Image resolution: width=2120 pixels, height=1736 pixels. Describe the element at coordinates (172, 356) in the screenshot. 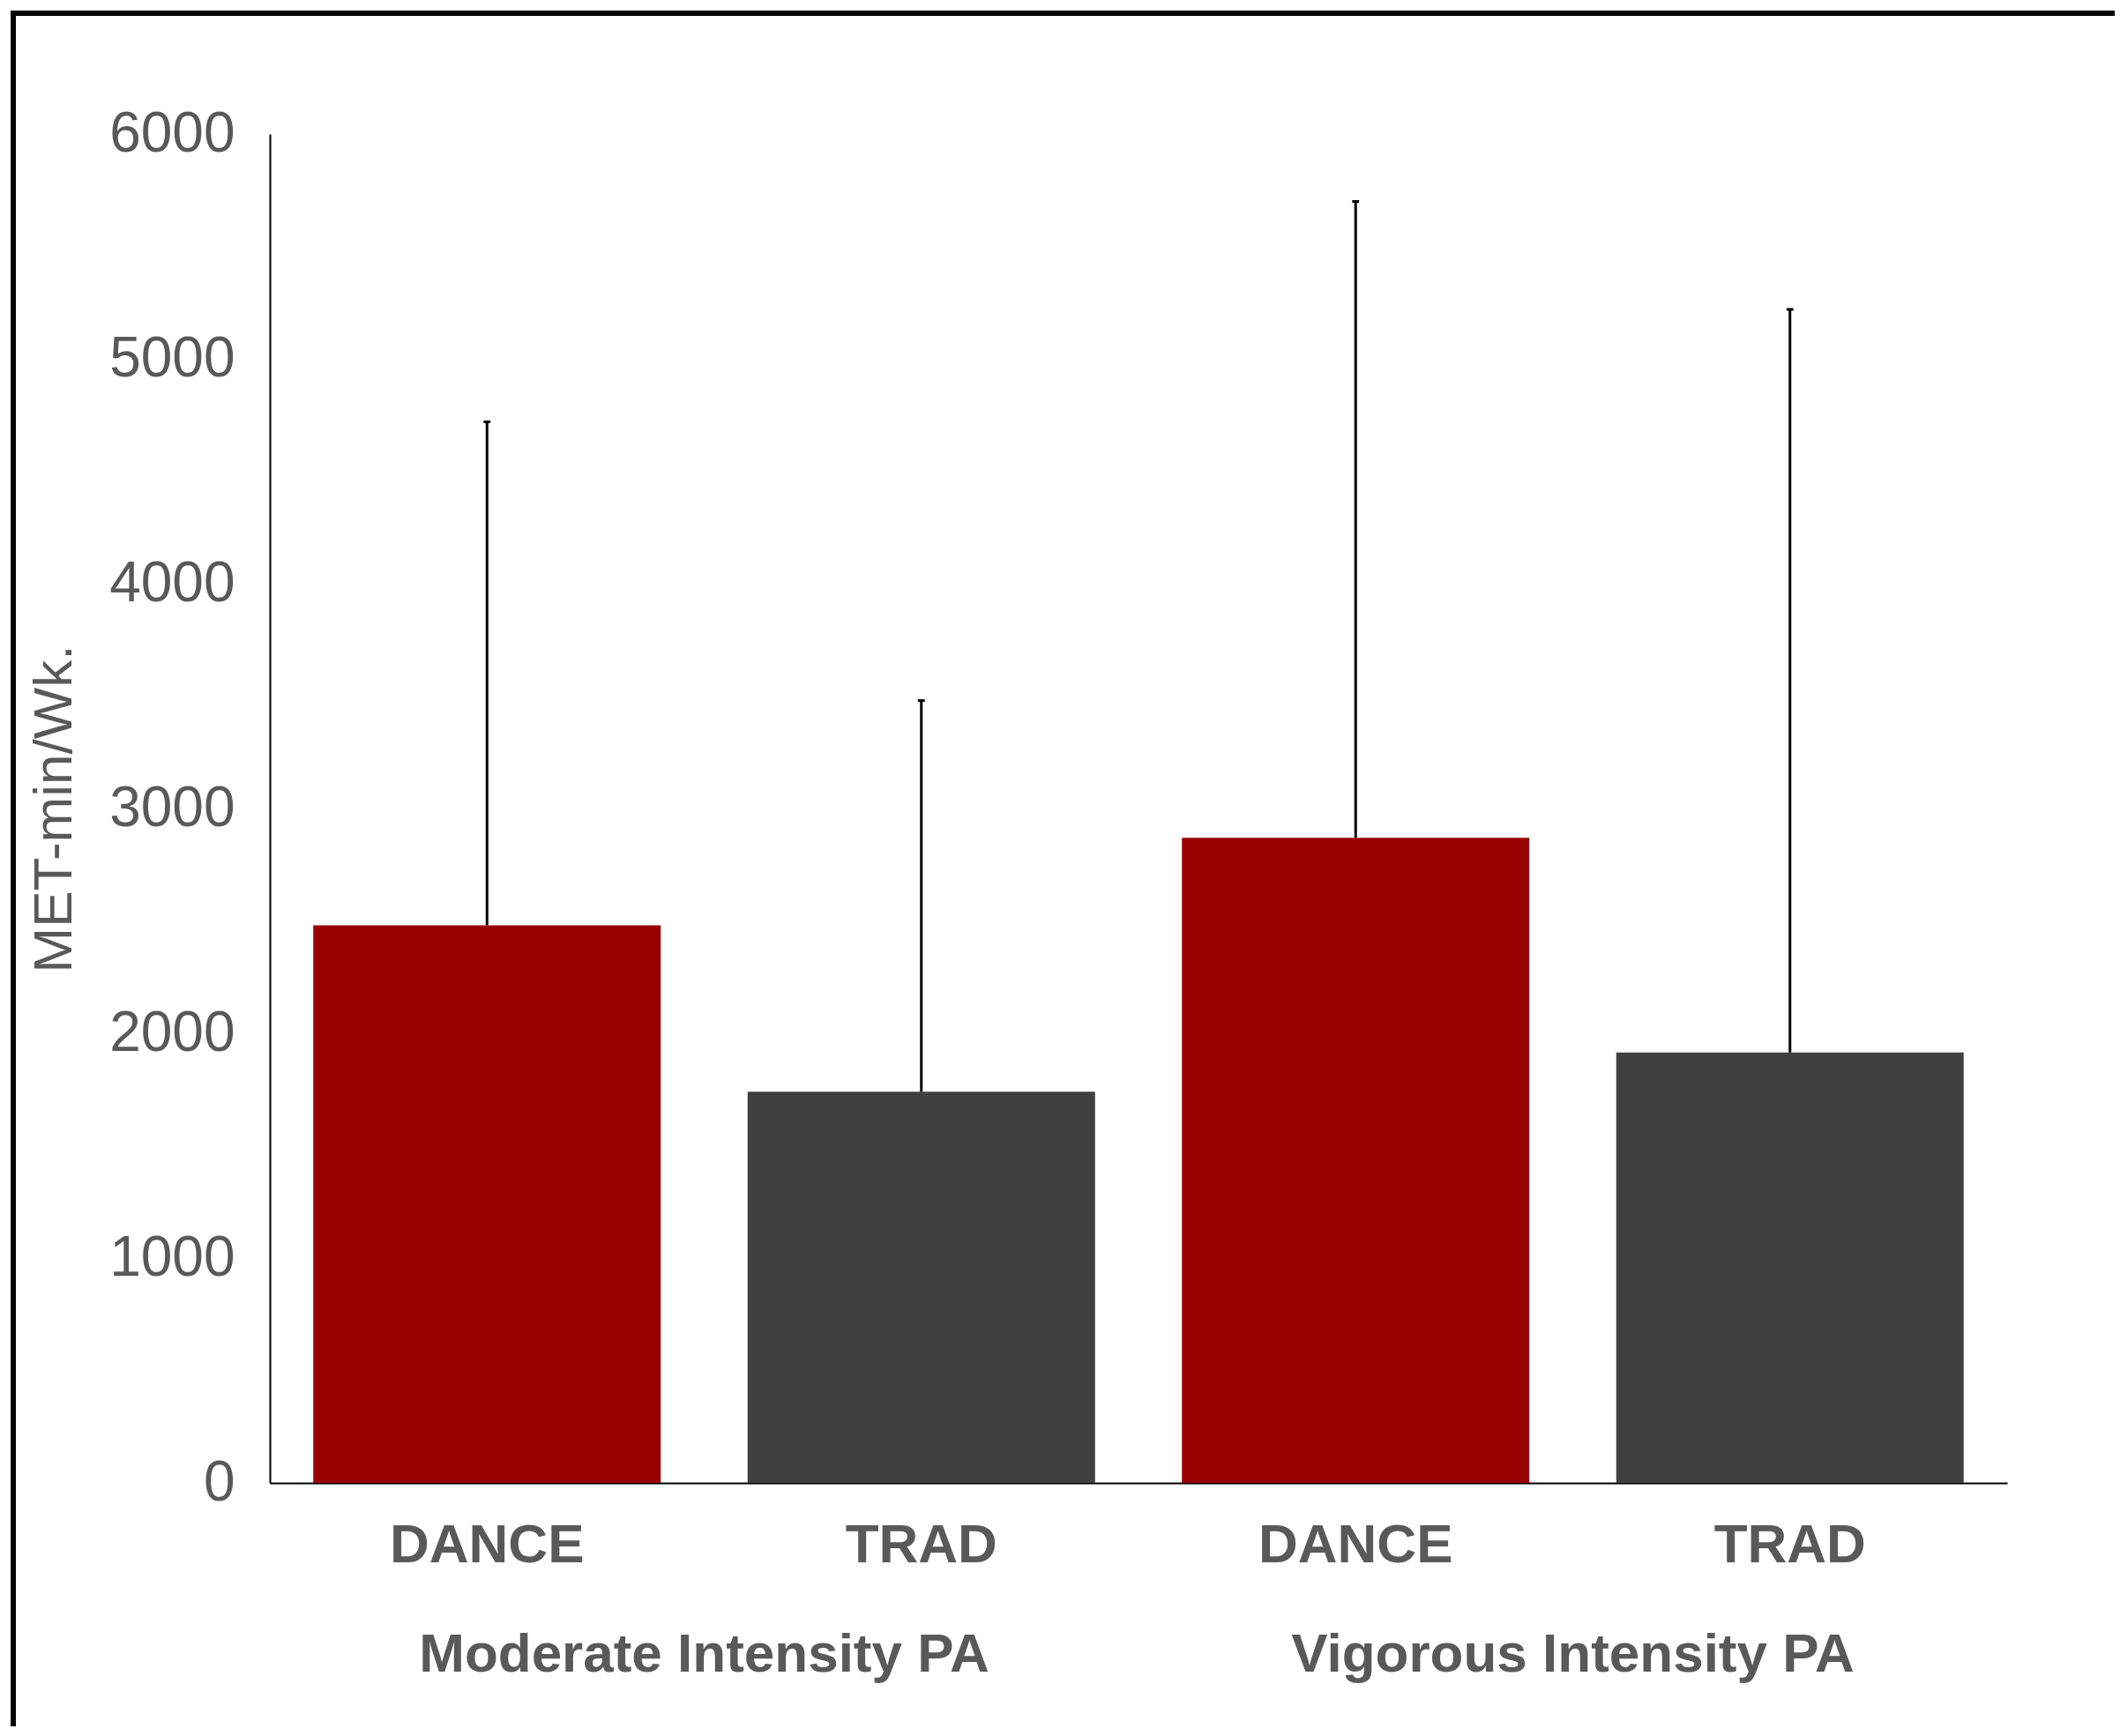

I see `y-tick-label: 5000` at that location.